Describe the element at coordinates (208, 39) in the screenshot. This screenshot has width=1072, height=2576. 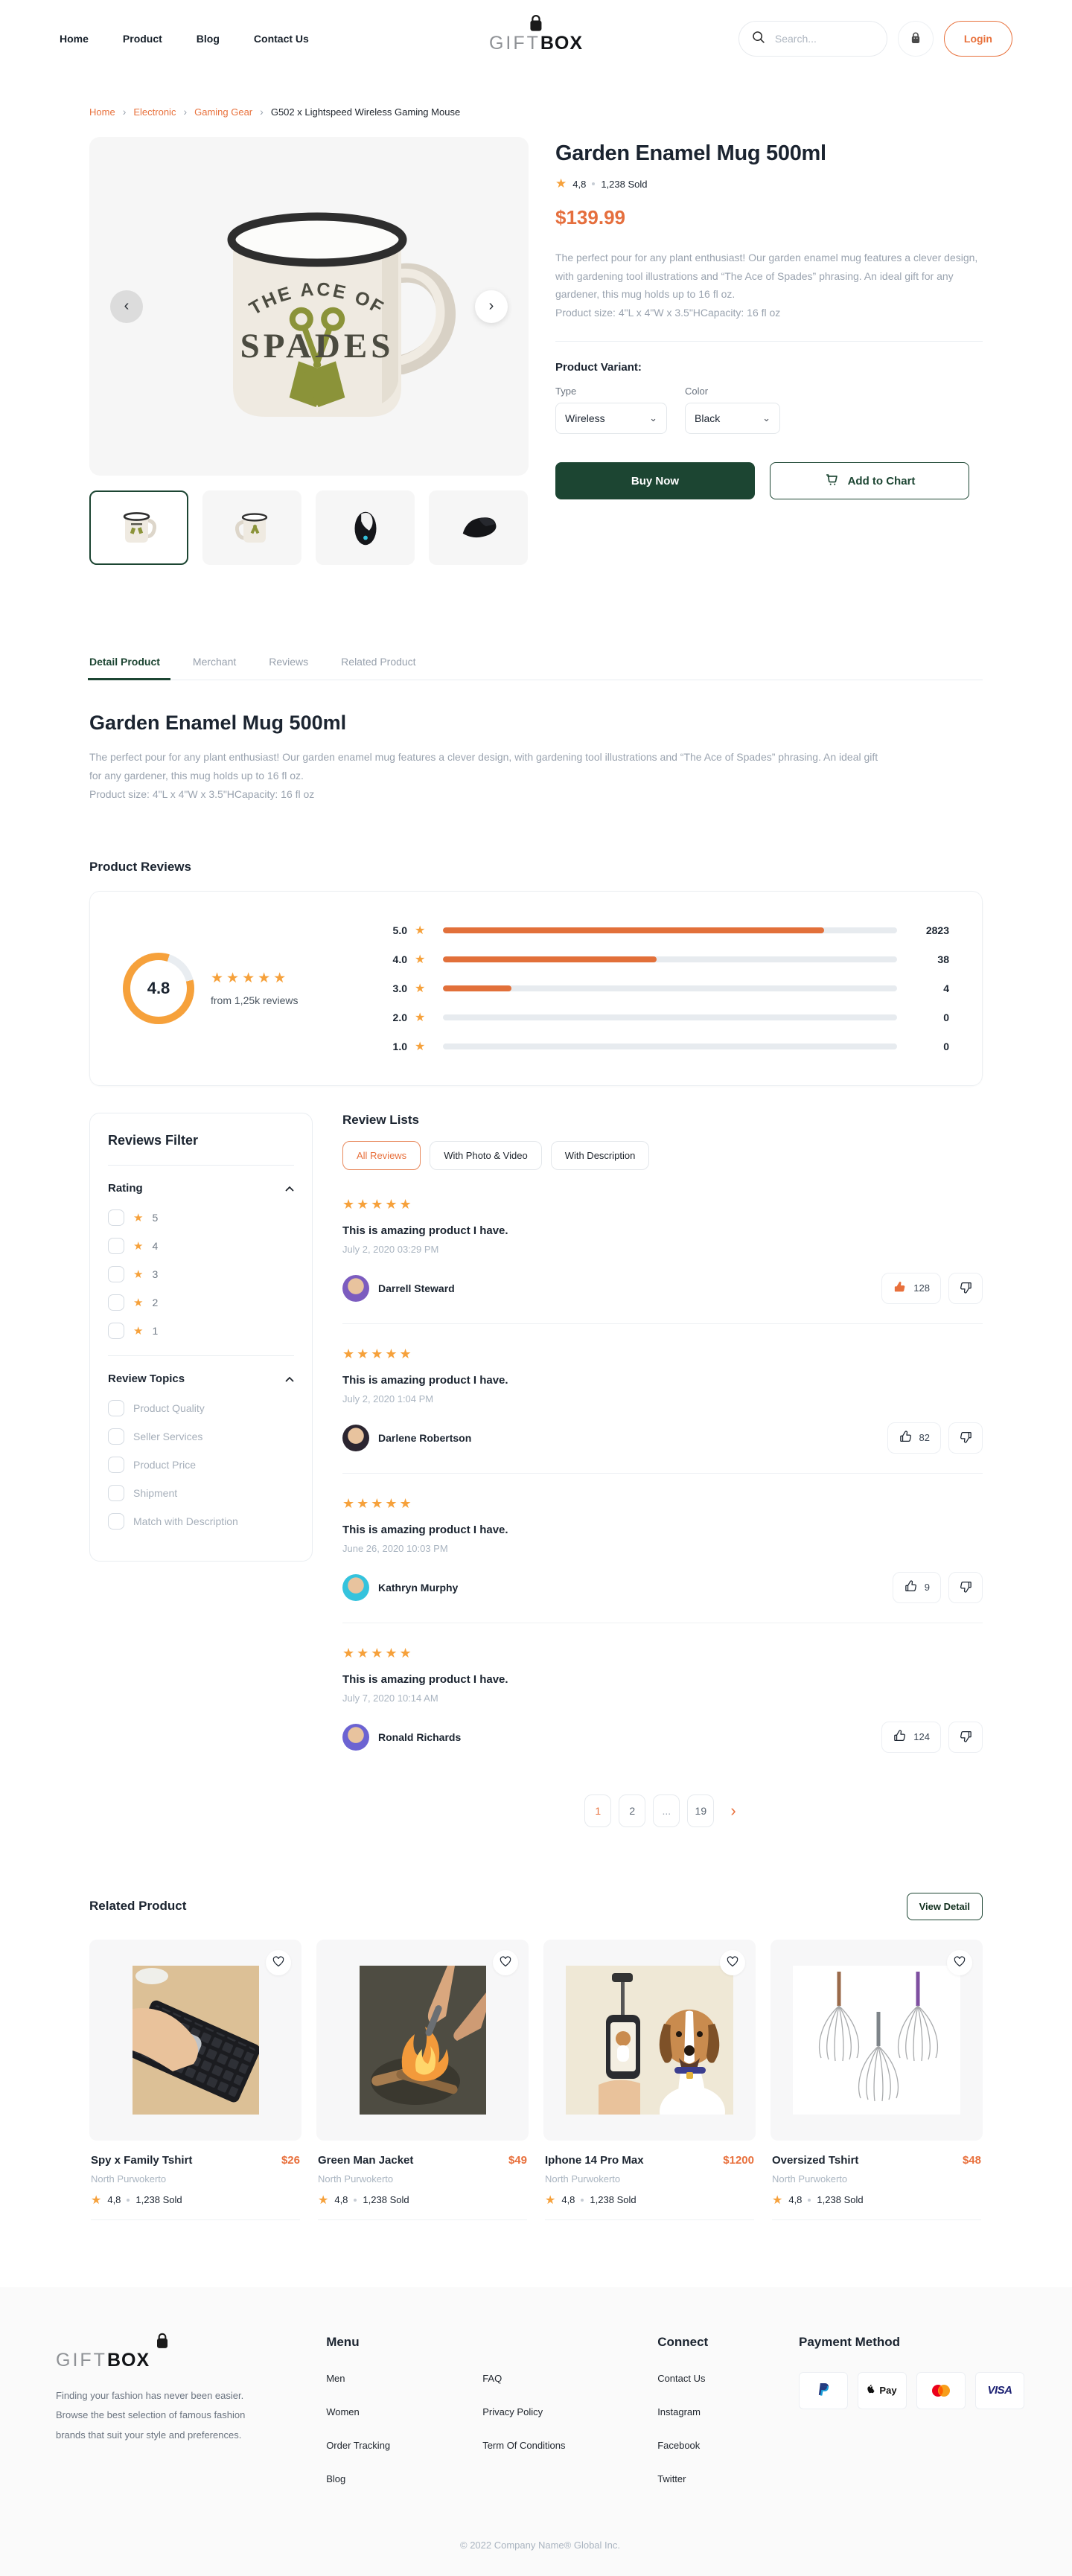
I see `nav-blog: Blog` at that location.